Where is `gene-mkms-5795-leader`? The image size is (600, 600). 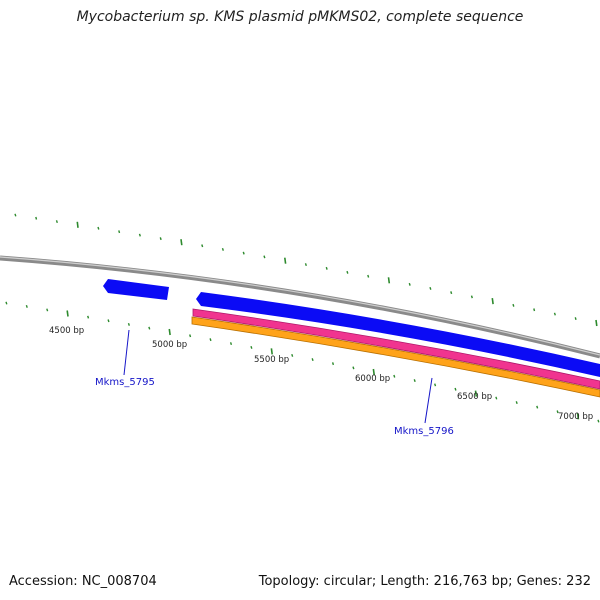 gene-mkms-5795-leader is located at coordinates (126, 352).